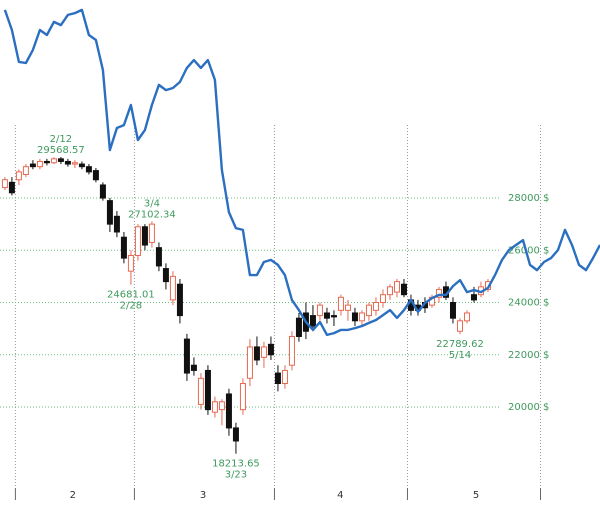 Image resolution: width=600 pixels, height=505 pixels. Describe the element at coordinates (152, 214) in the screenshot. I see `annotation-value: 27102.34` at that location.